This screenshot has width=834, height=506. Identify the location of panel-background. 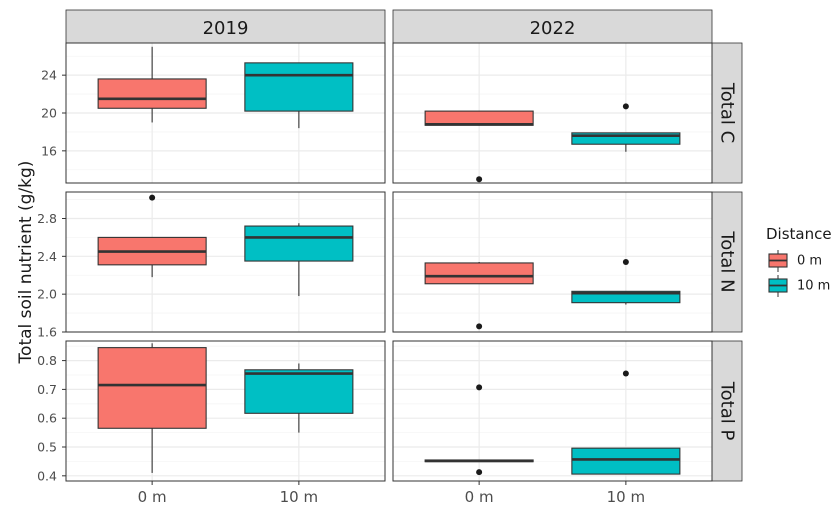
(552, 262).